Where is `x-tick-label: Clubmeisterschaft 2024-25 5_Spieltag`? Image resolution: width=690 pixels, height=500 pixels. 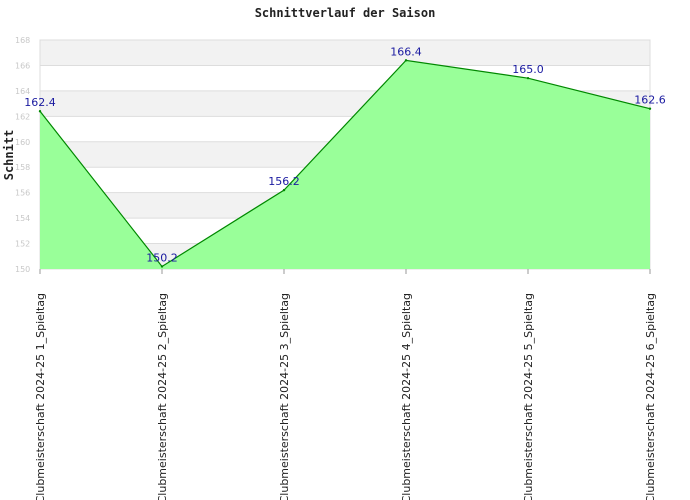 x-tick-label: Clubmeisterschaft 2024-25 5_Spieltag is located at coordinates (528, 396).